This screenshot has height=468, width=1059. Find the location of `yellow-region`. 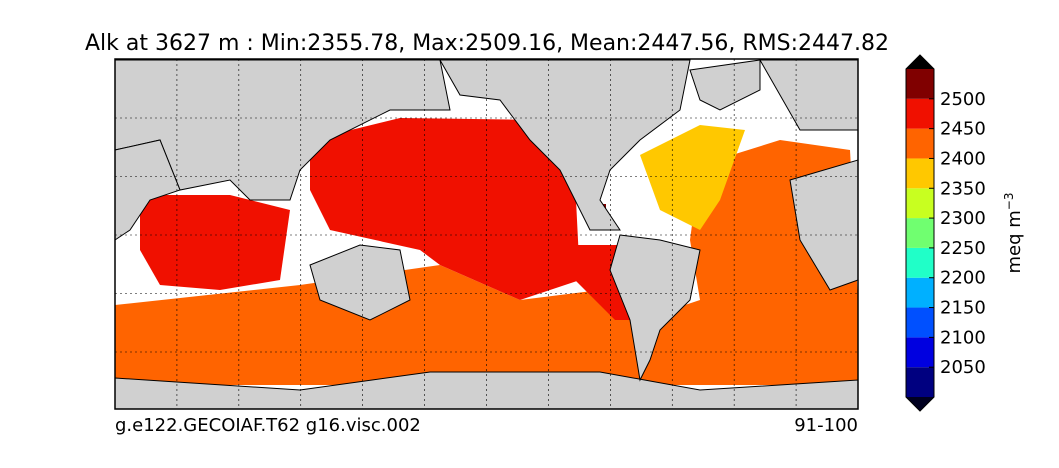

yellow-region is located at coordinates (692, 177).